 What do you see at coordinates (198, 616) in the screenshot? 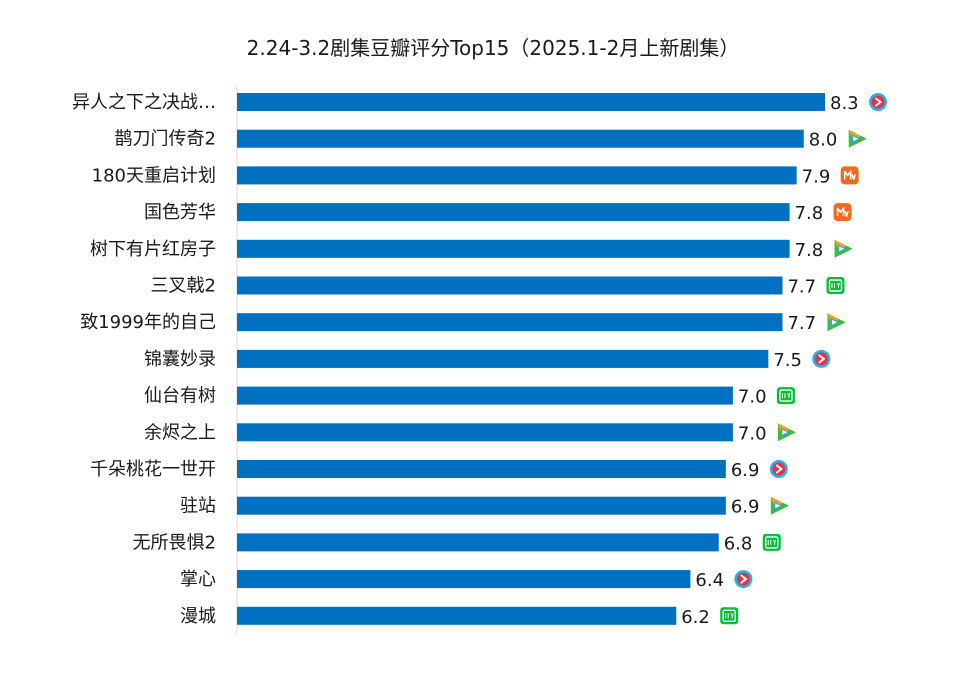
I see `category-label: 漫城` at bounding box center [198, 616].